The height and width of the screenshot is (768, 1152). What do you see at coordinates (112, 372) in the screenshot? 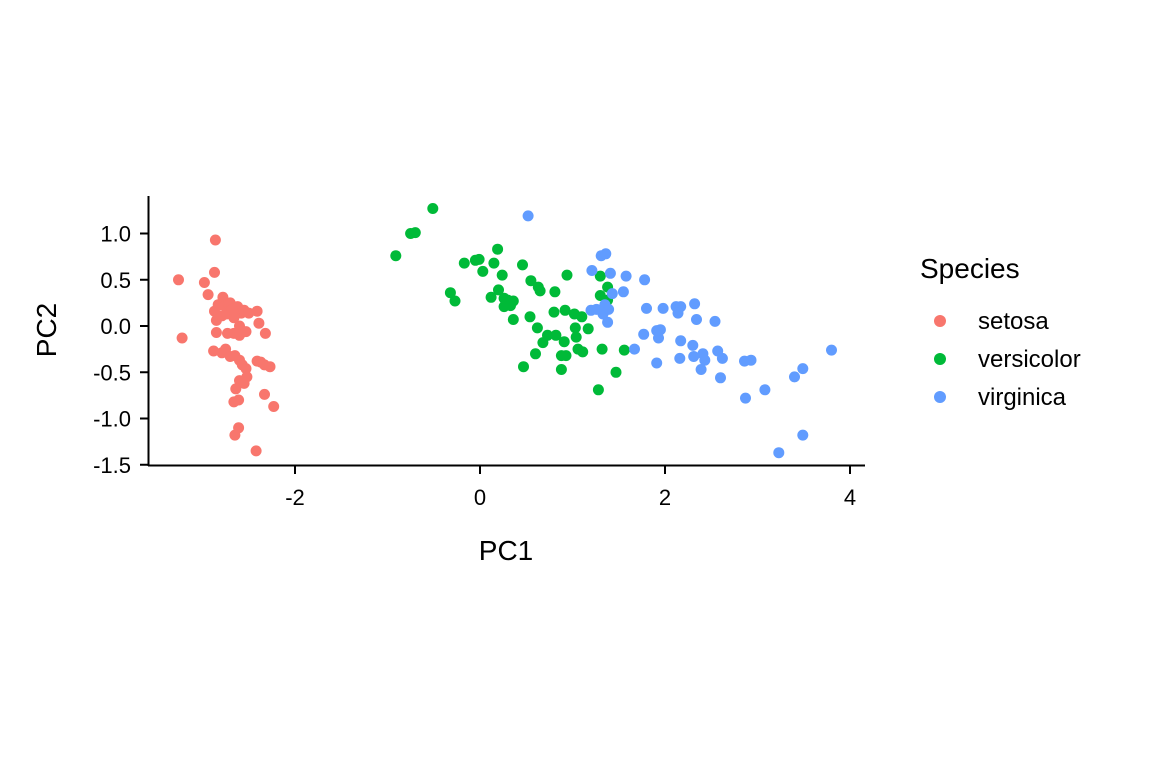
I see `y-tick-label: -0.5` at bounding box center [112, 372].